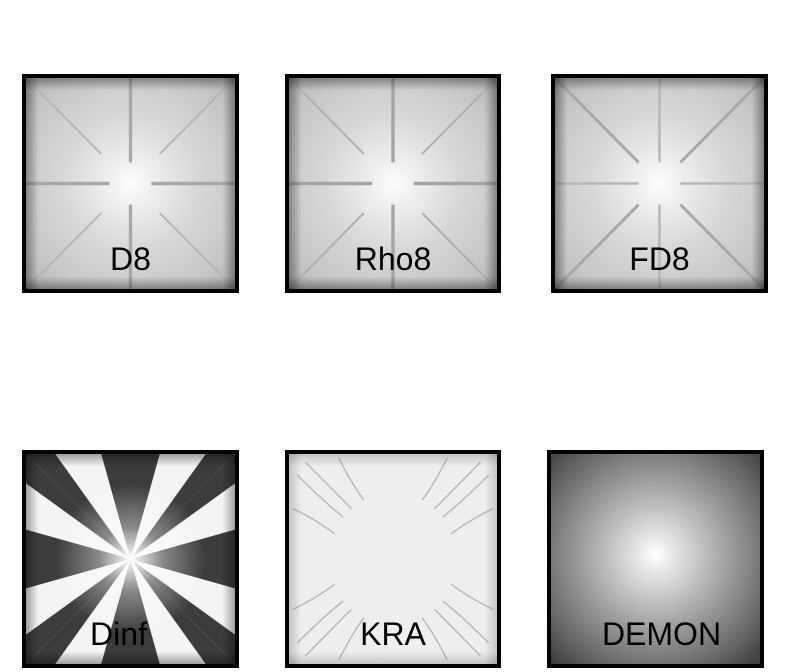 The width and height of the screenshot is (800, 672). I want to click on panel-dinf: Dinf, so click(130, 559).